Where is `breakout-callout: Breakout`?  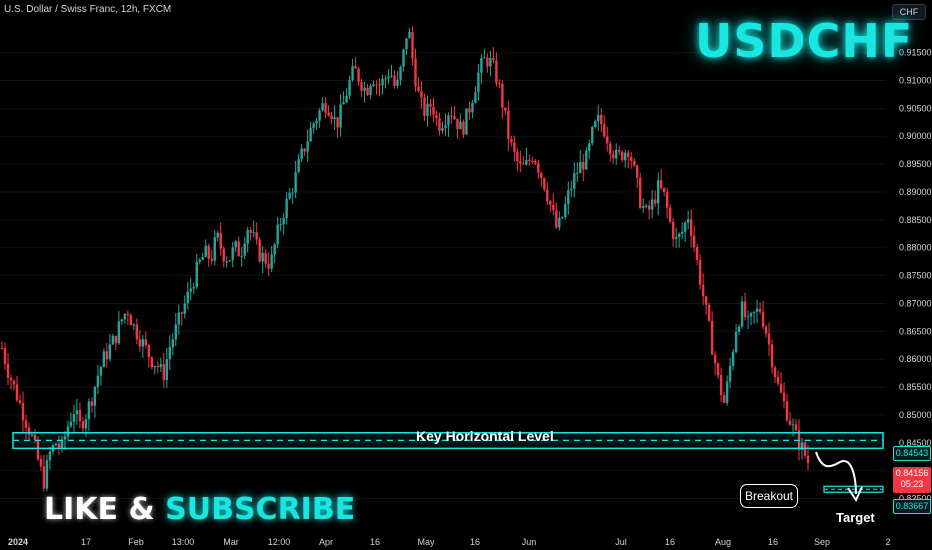 breakout-callout: Breakout is located at coordinates (769, 496).